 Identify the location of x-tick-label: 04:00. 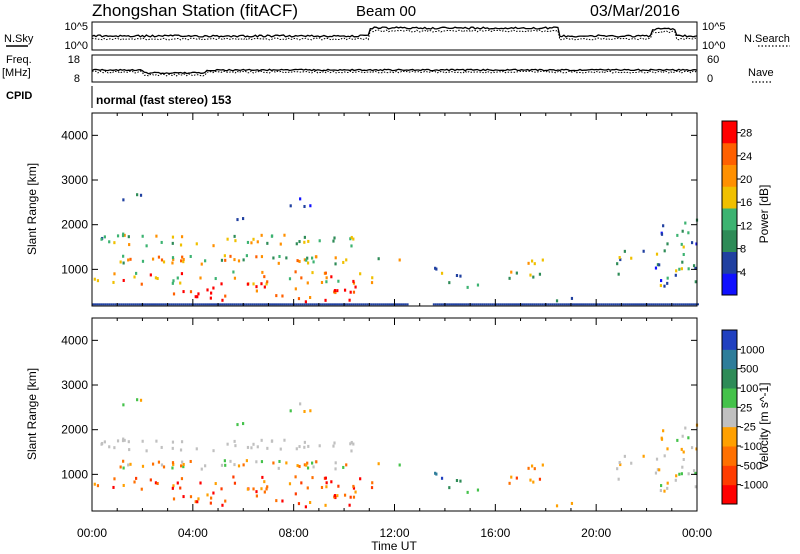
(193, 533).